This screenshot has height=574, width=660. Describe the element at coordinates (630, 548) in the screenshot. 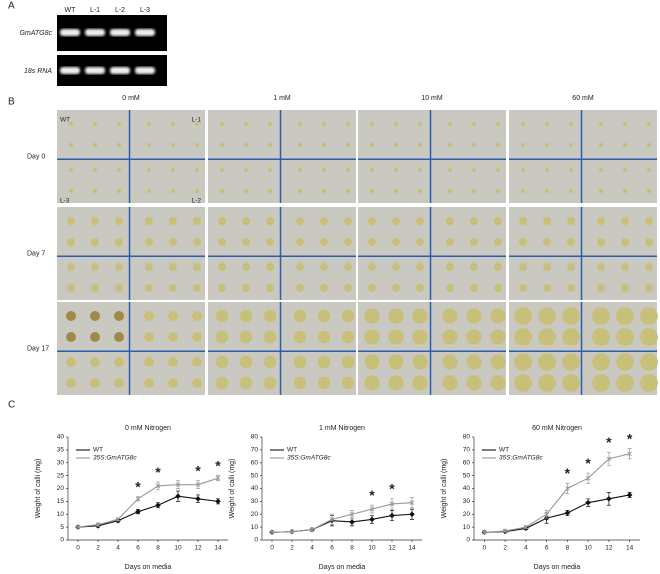

I see `x-tick-label: 14` at that location.